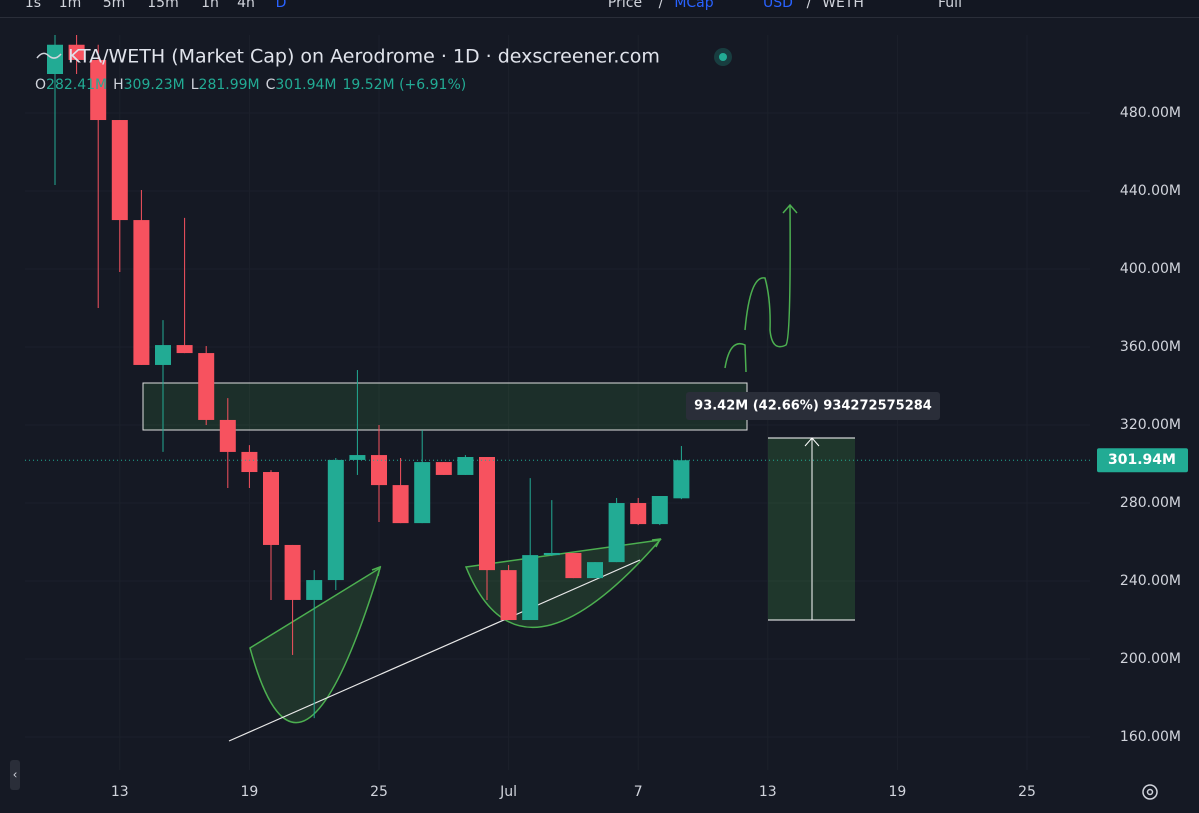  Describe the element at coordinates (1150, 191) in the screenshot. I see `y-tick-label: 440.00M` at that location.